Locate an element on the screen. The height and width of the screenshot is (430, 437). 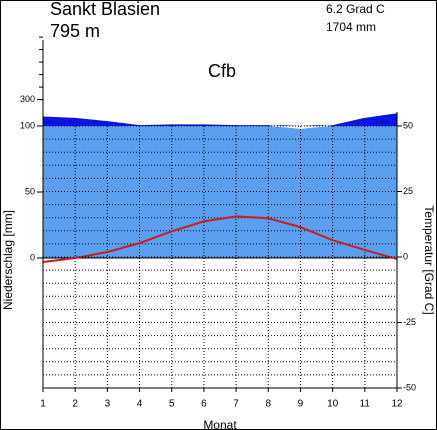
y-tick-label: 100 is located at coordinates (27, 125).